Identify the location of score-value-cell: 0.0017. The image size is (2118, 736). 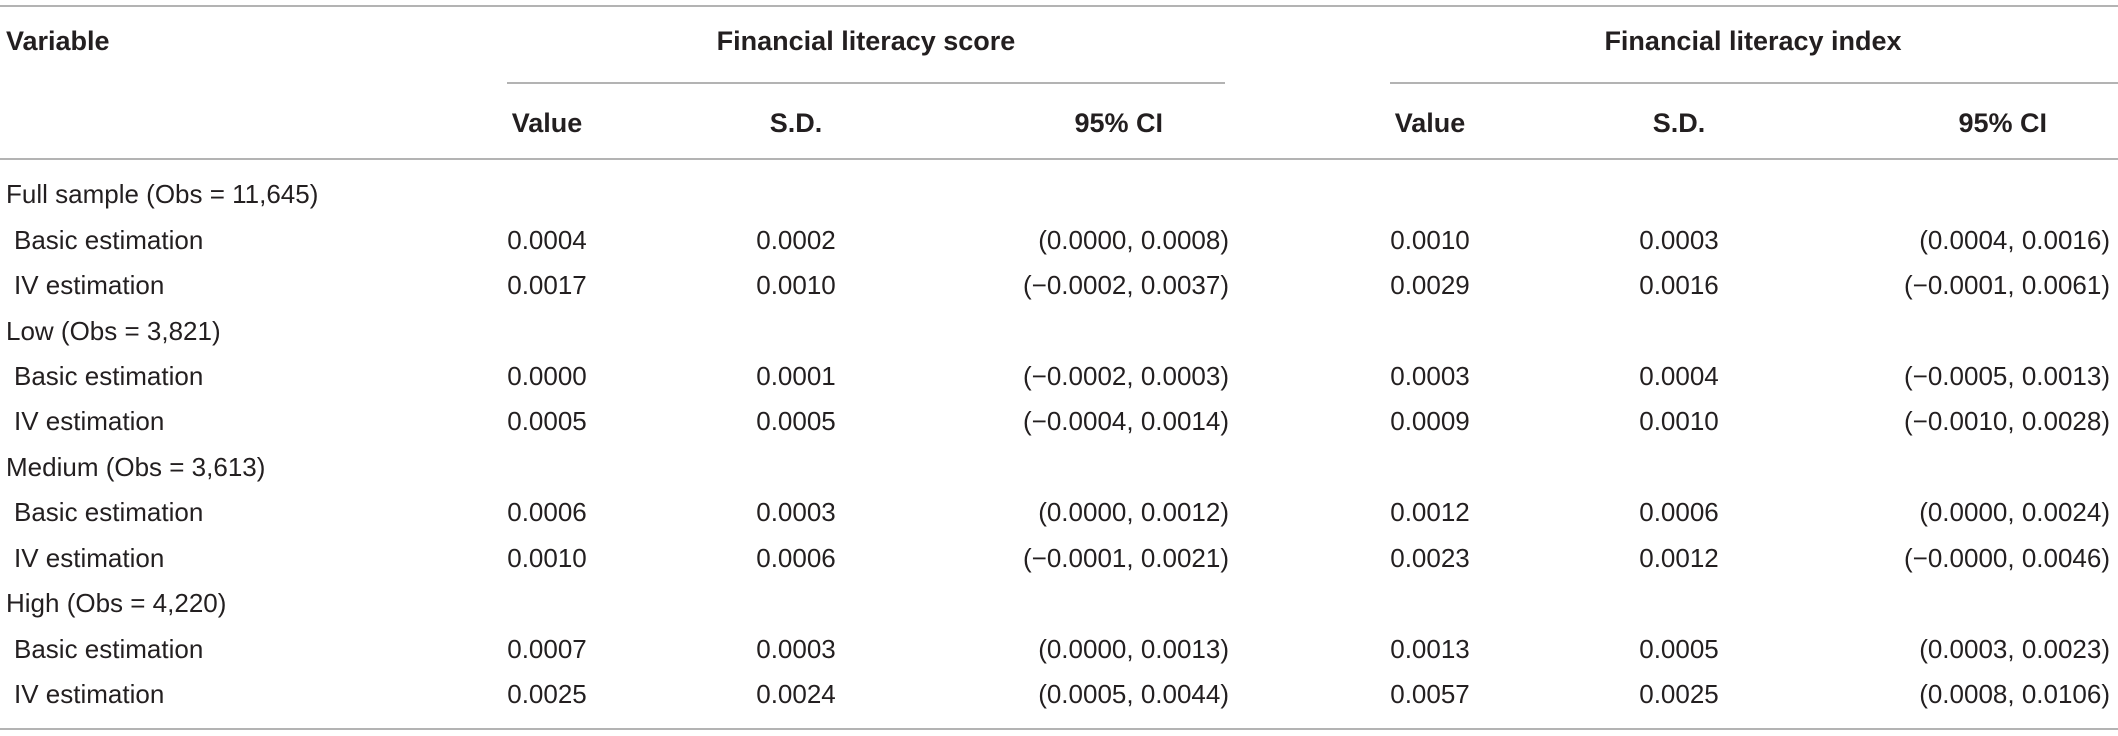
(547, 285).